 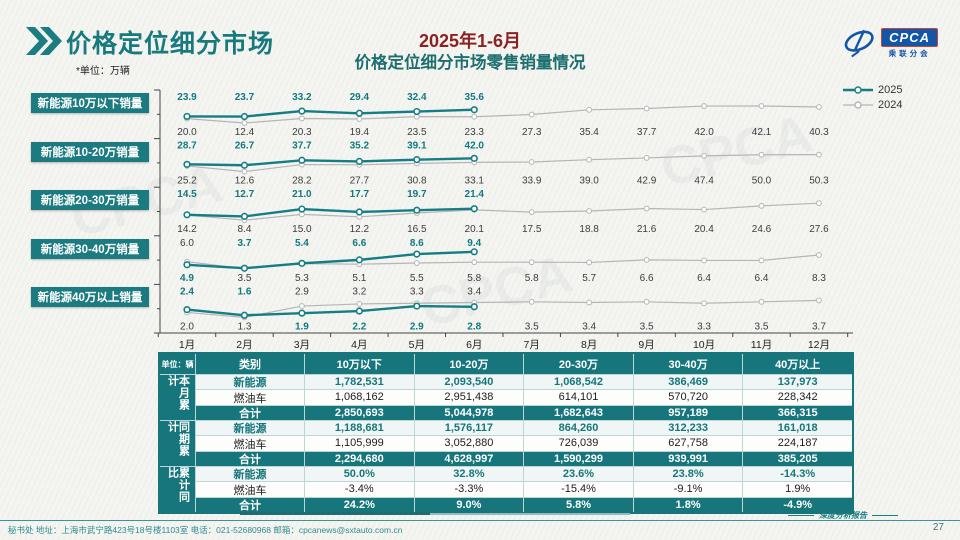 What do you see at coordinates (360, 194) in the screenshot?
I see `label-2025-r2-m4: 17.7` at bounding box center [360, 194].